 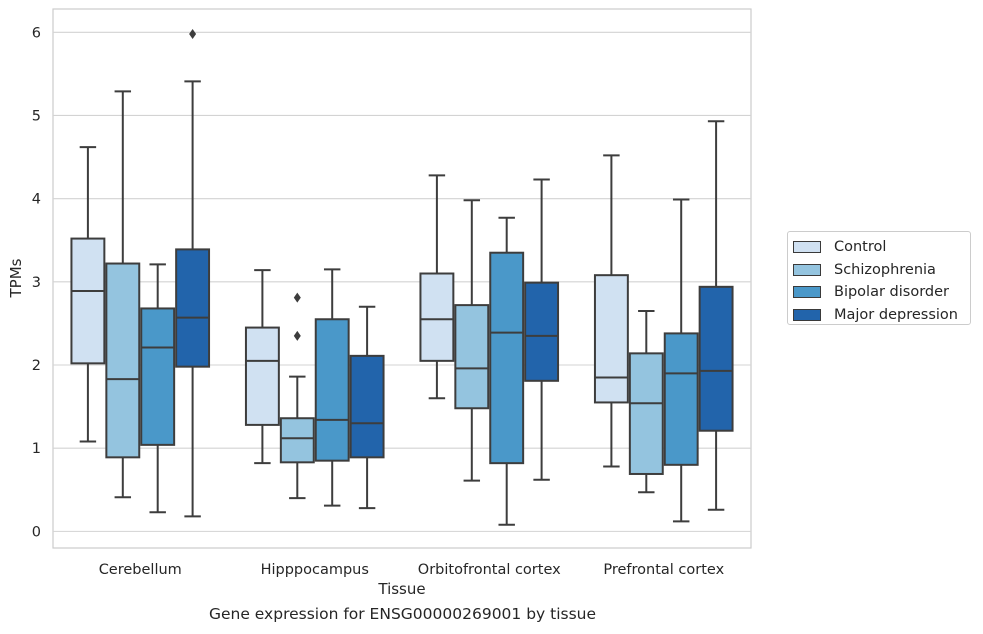 I want to click on legend-item-schizophrenia: Schizophrenia, so click(x=879, y=270).